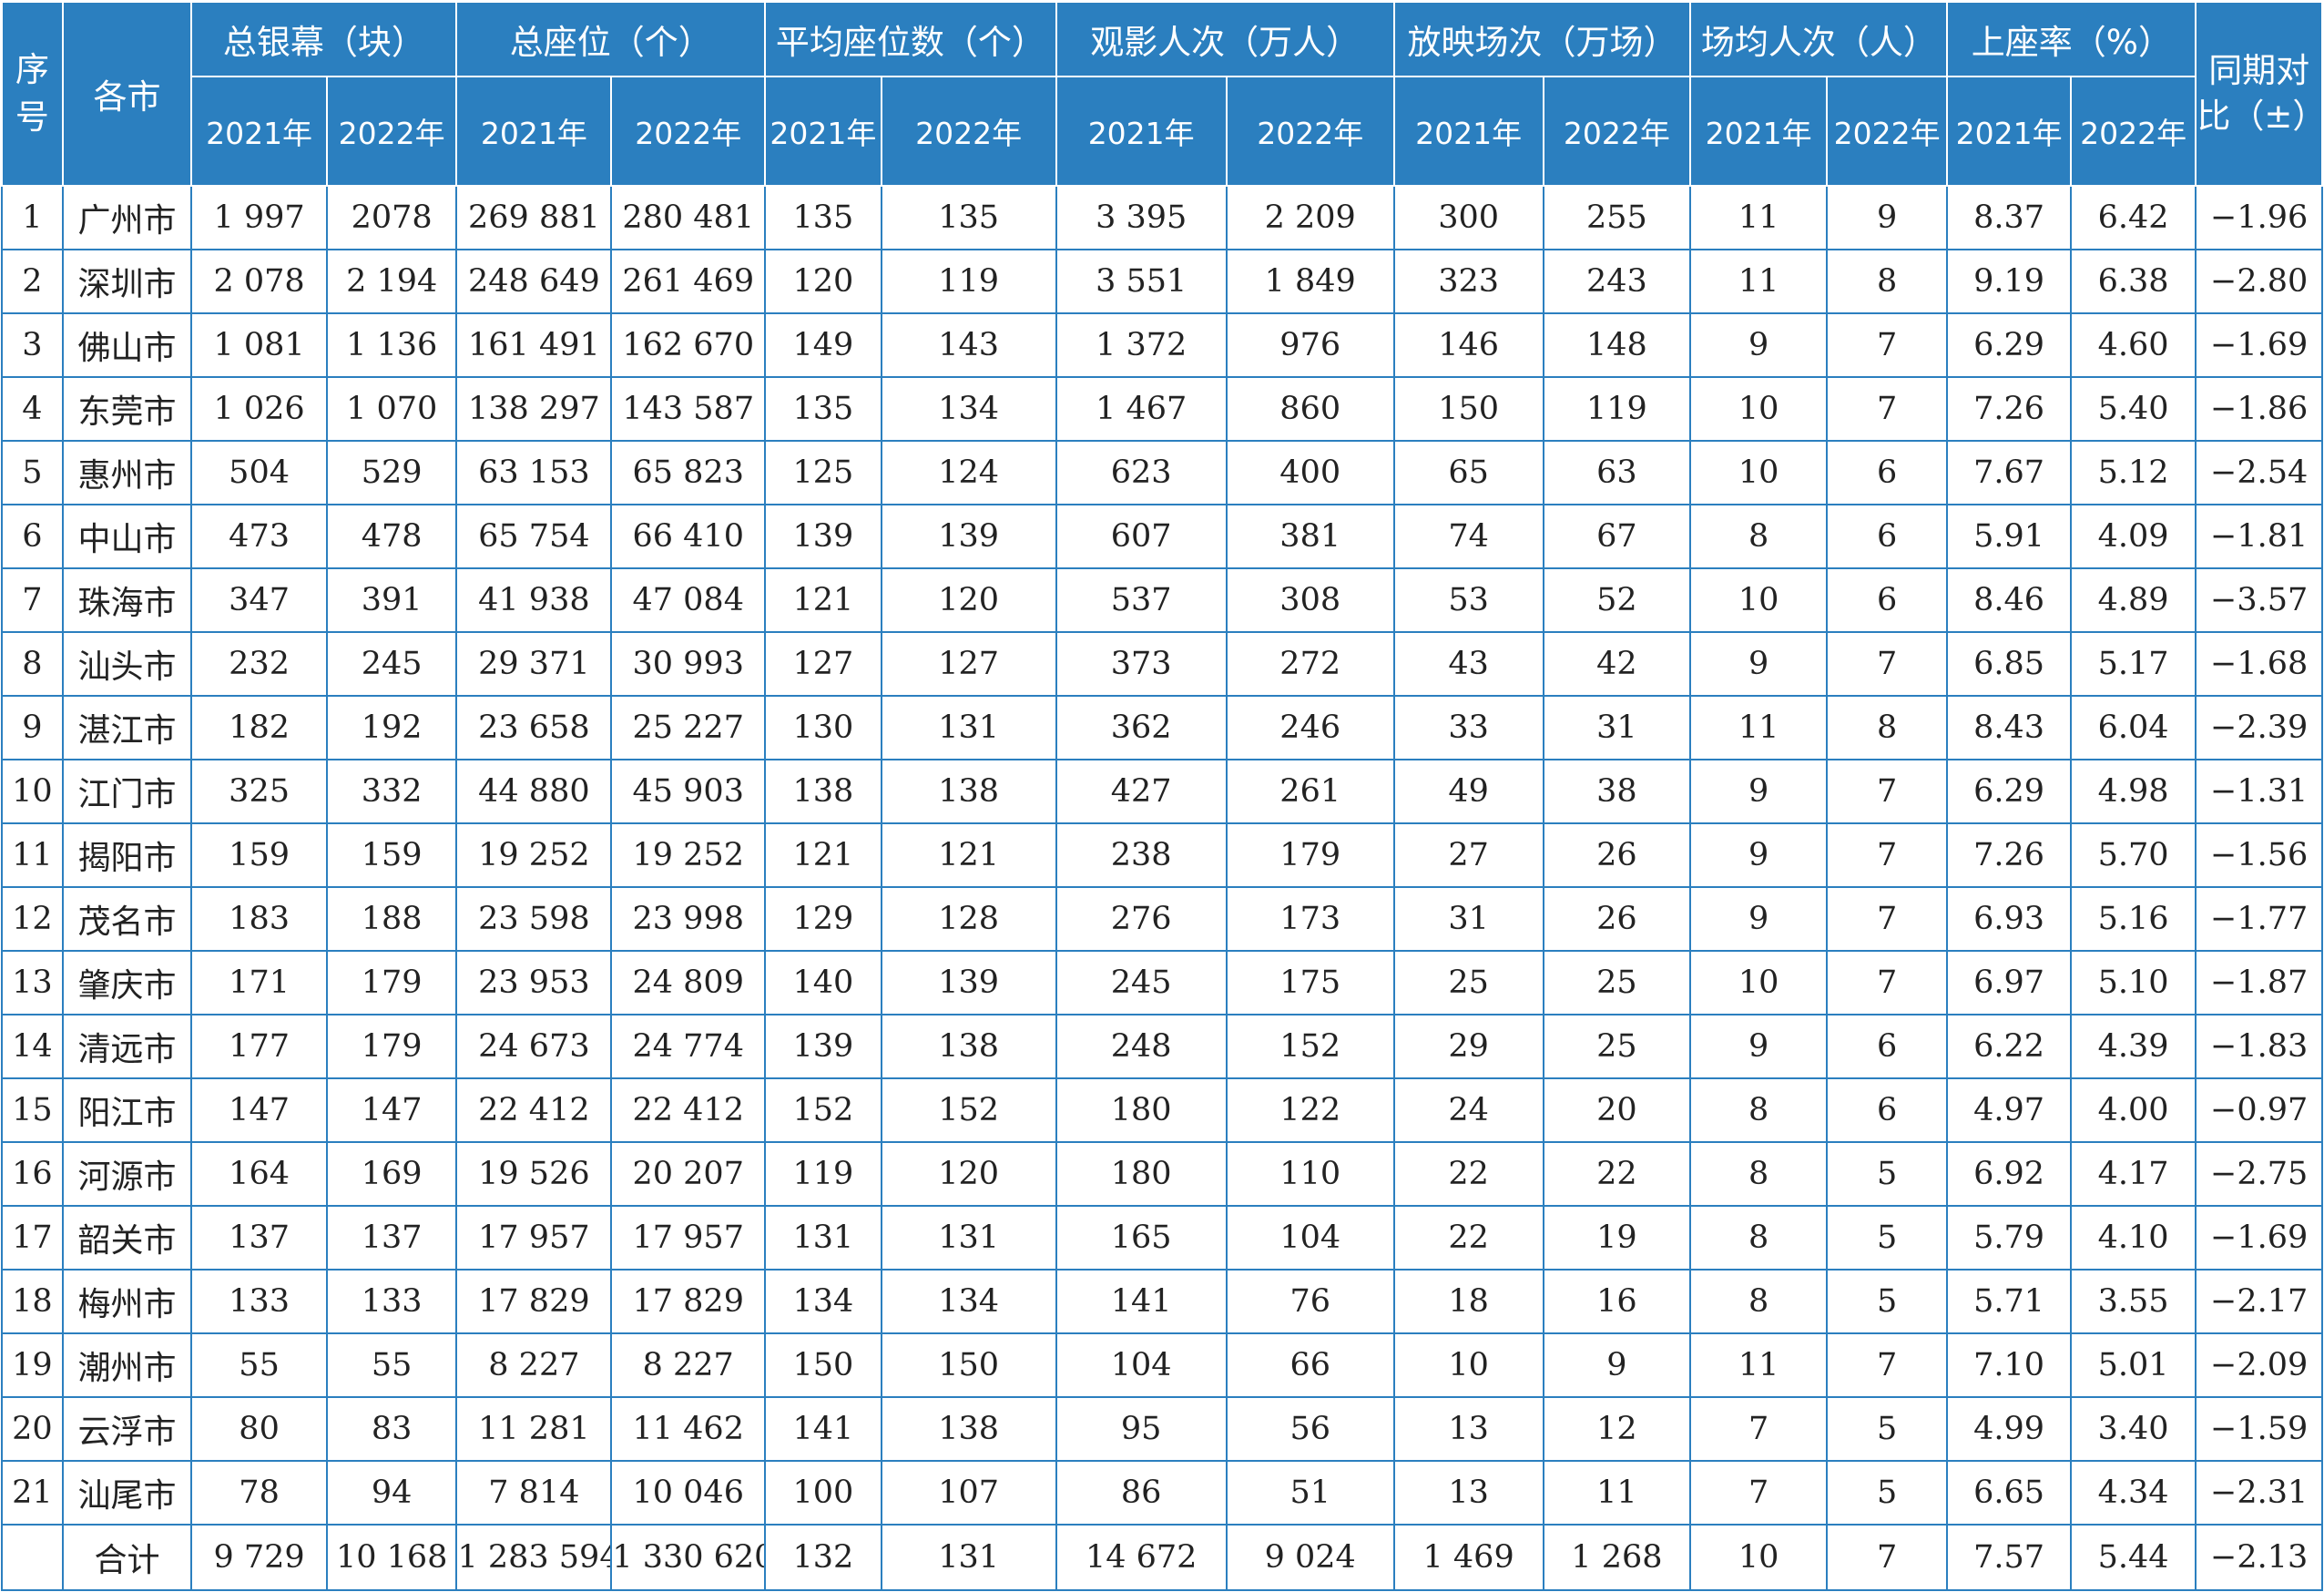  What do you see at coordinates (324, 39) in the screenshot?
I see `header-group: 总银幕（块）` at bounding box center [324, 39].